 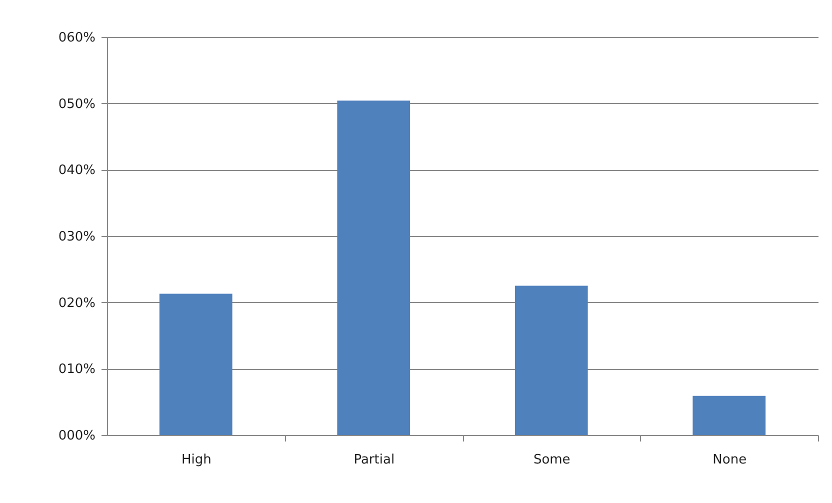 What do you see at coordinates (77, 104) in the screenshot?
I see `y-tick-label: 050%` at bounding box center [77, 104].